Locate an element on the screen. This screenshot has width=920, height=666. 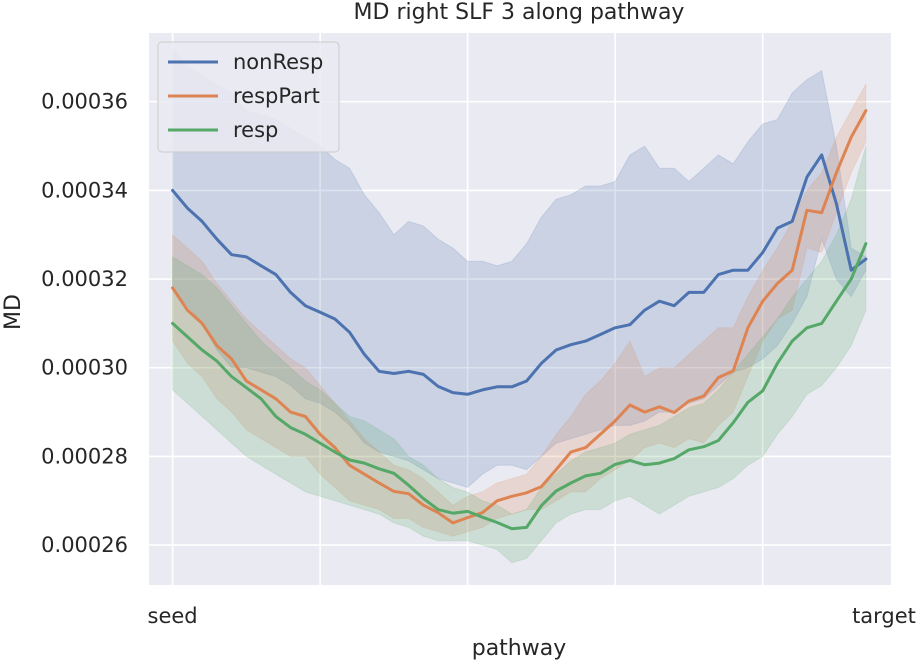
legend-label-resp: resp is located at coordinates (255, 130).